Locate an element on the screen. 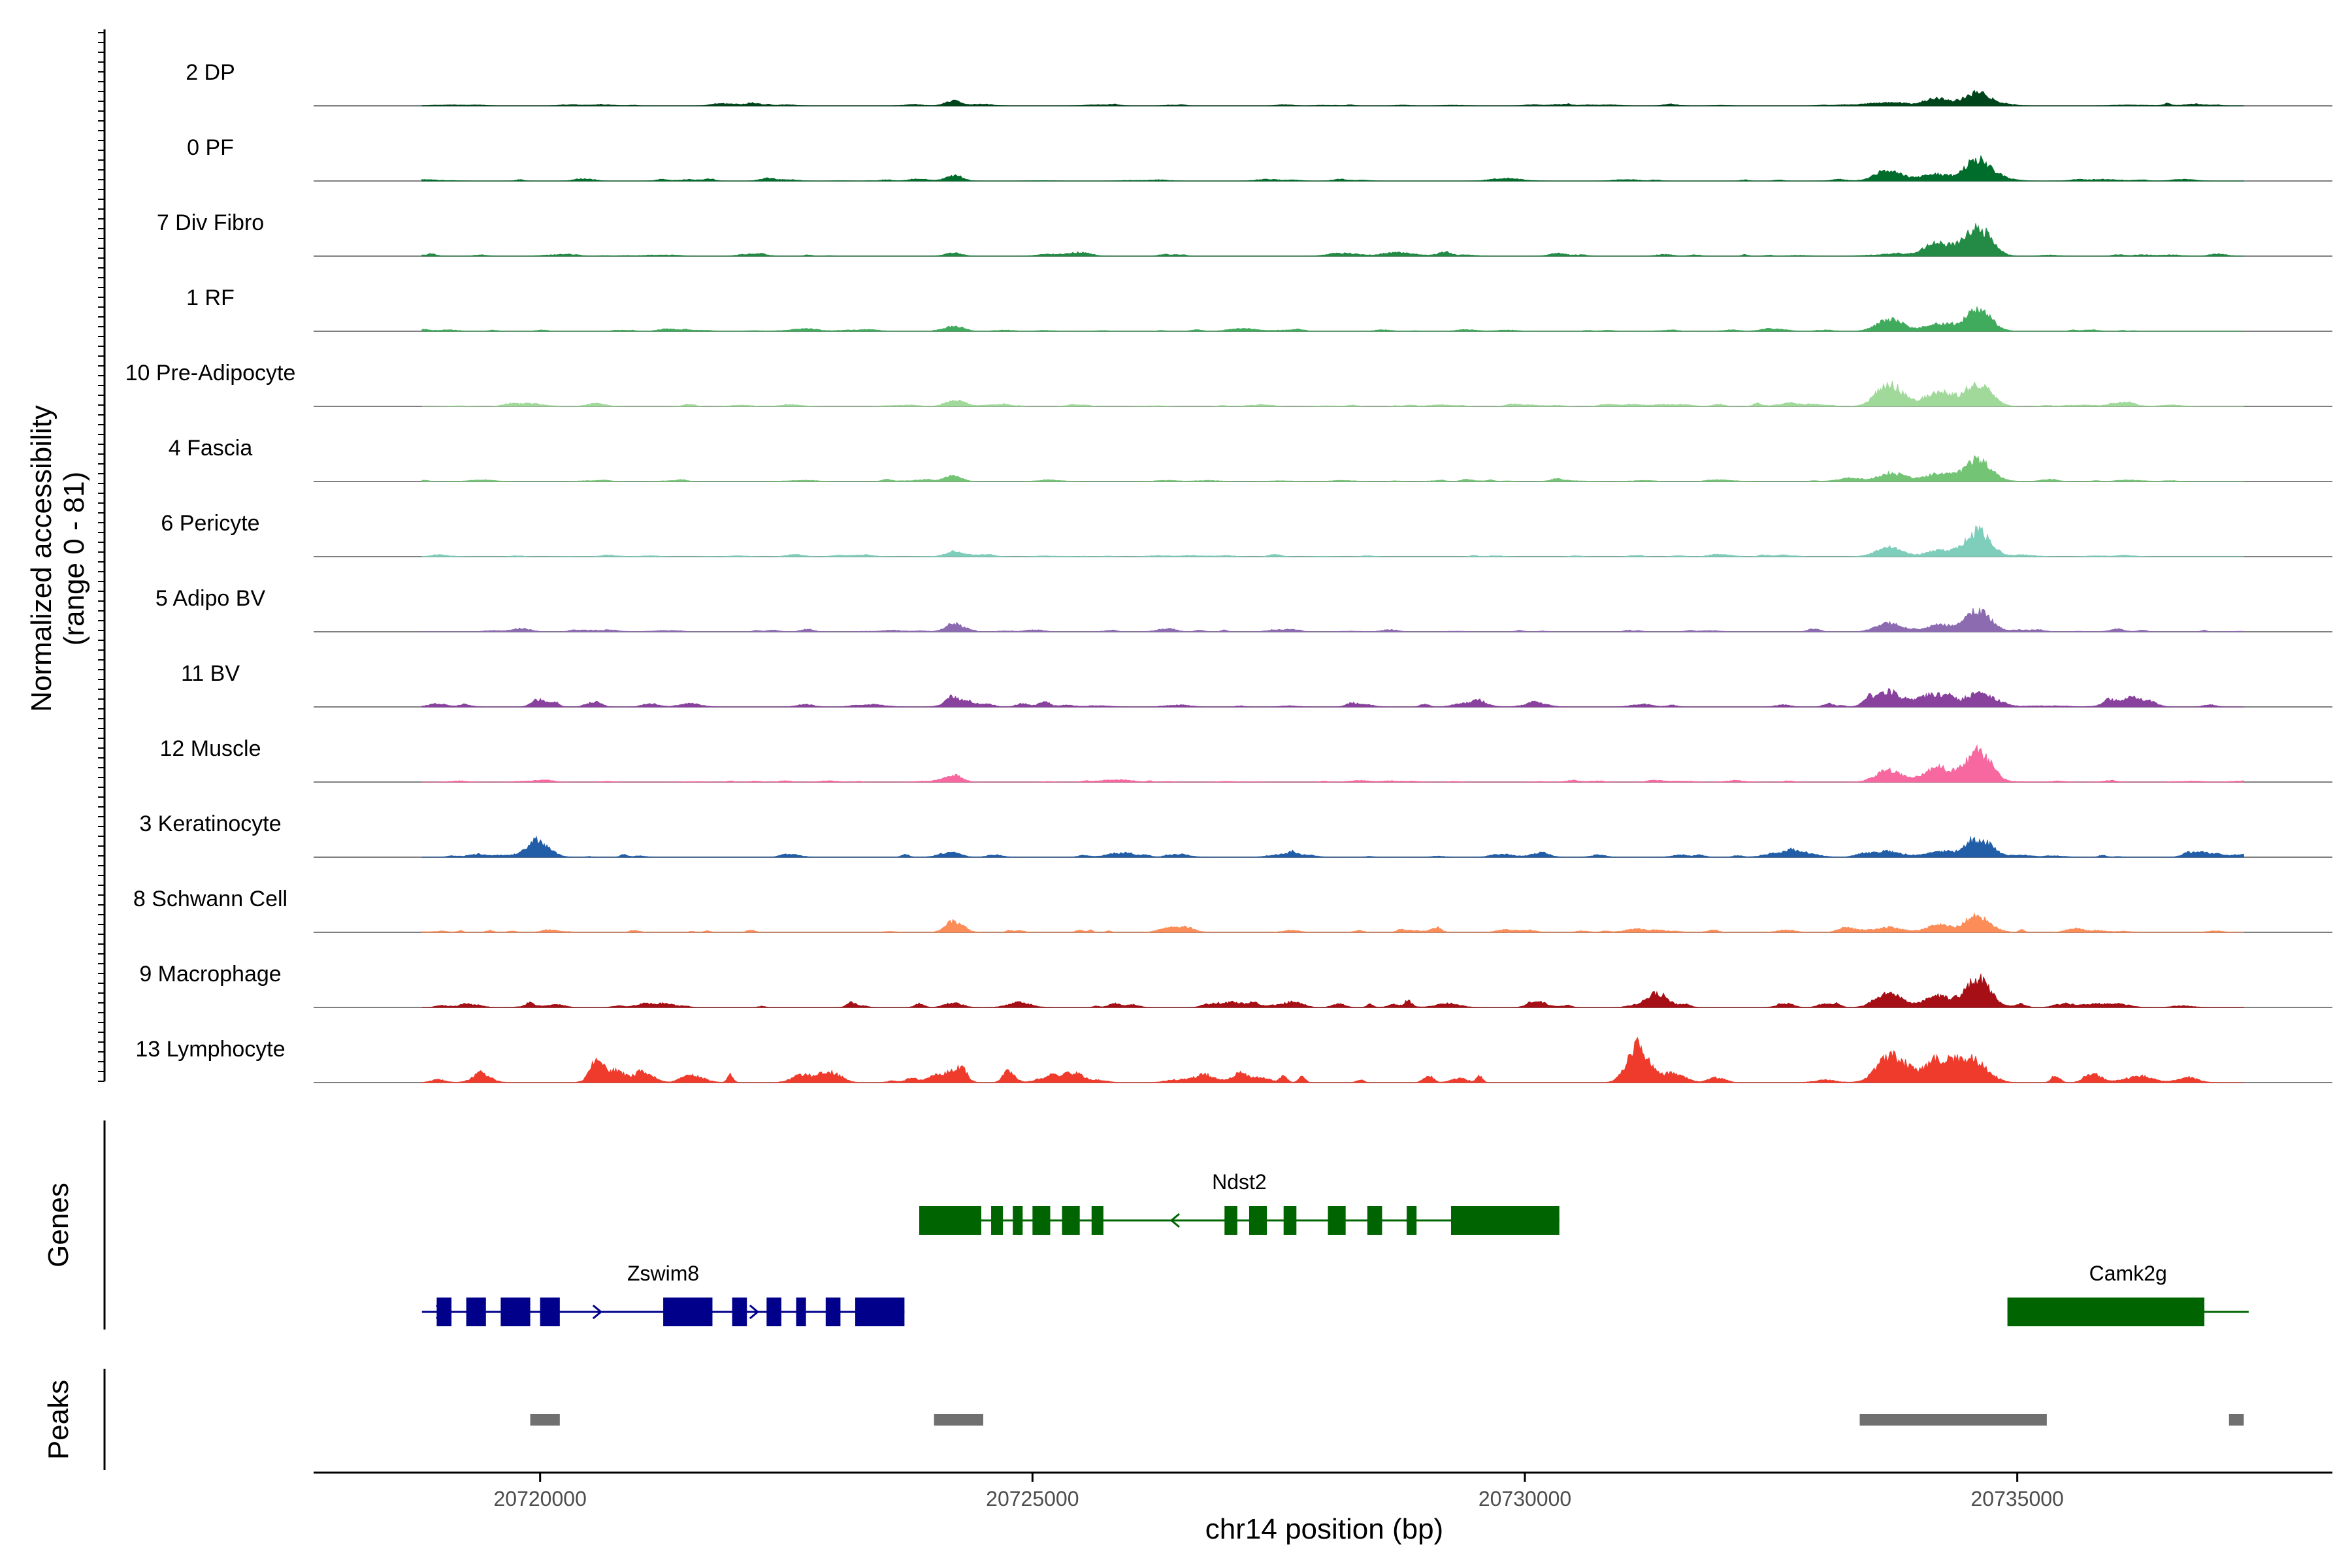 This screenshot has width=2352, height=1568. gene-zswim8: Zswim8 is located at coordinates (663, 1294).